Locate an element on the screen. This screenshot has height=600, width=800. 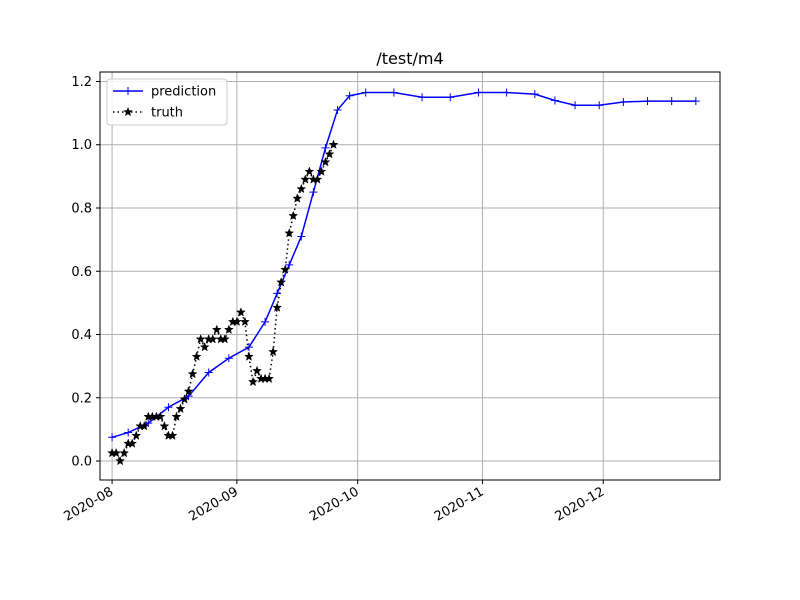
x-tick-label: 2020-10 is located at coordinates (334, 504).